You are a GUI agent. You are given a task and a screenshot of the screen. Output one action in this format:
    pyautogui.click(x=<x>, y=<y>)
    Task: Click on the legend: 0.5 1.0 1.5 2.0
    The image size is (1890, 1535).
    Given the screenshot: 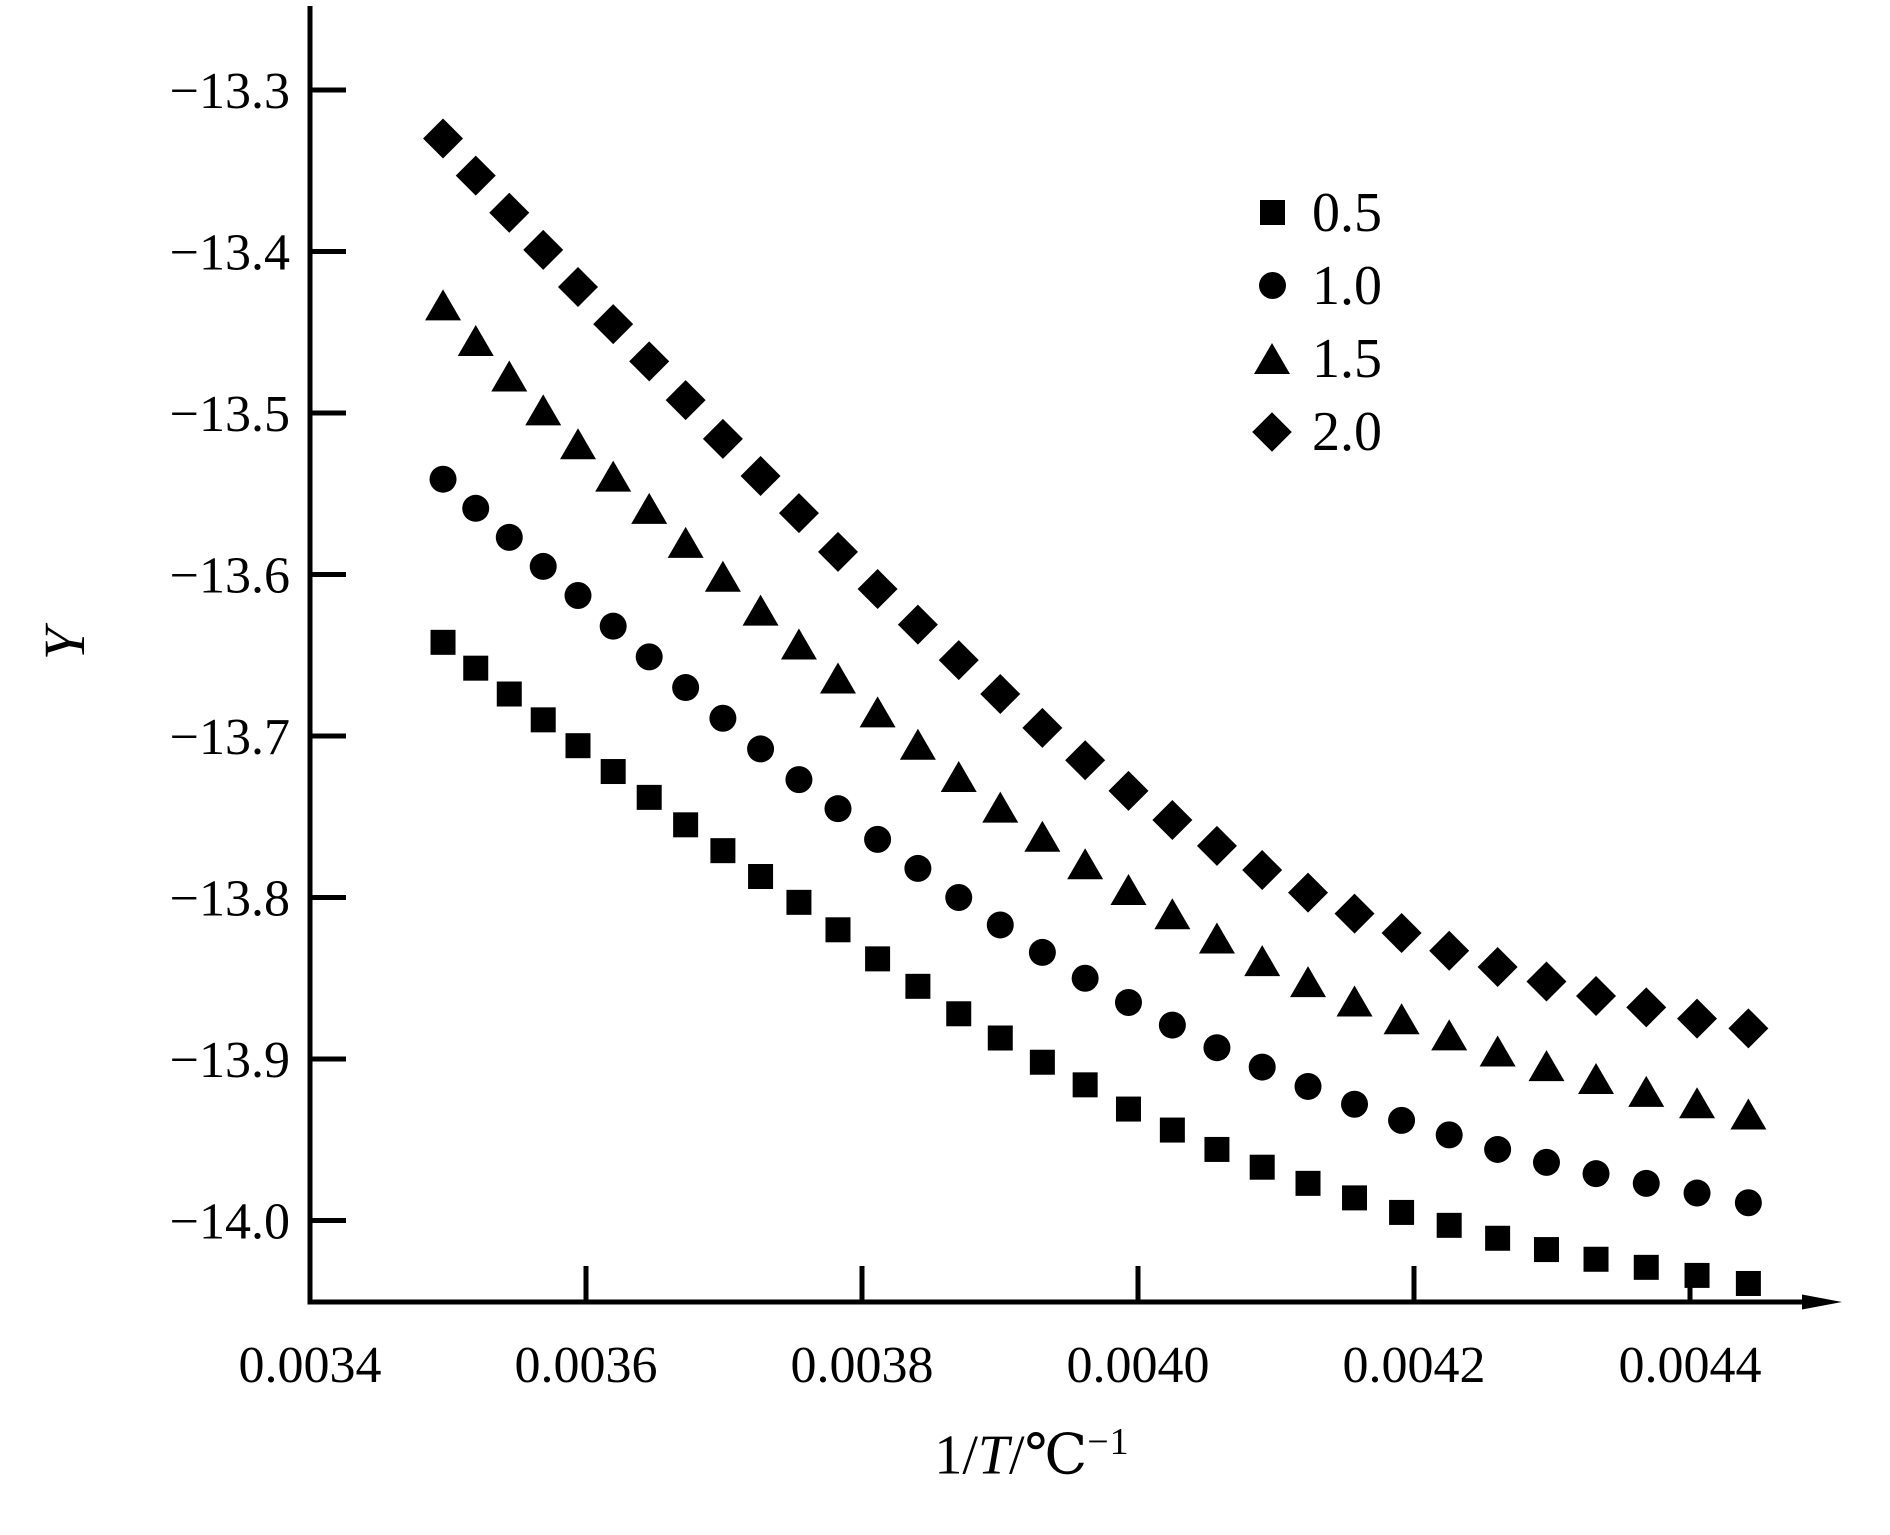 What is the action you would take?
    pyautogui.click(x=1316, y=322)
    